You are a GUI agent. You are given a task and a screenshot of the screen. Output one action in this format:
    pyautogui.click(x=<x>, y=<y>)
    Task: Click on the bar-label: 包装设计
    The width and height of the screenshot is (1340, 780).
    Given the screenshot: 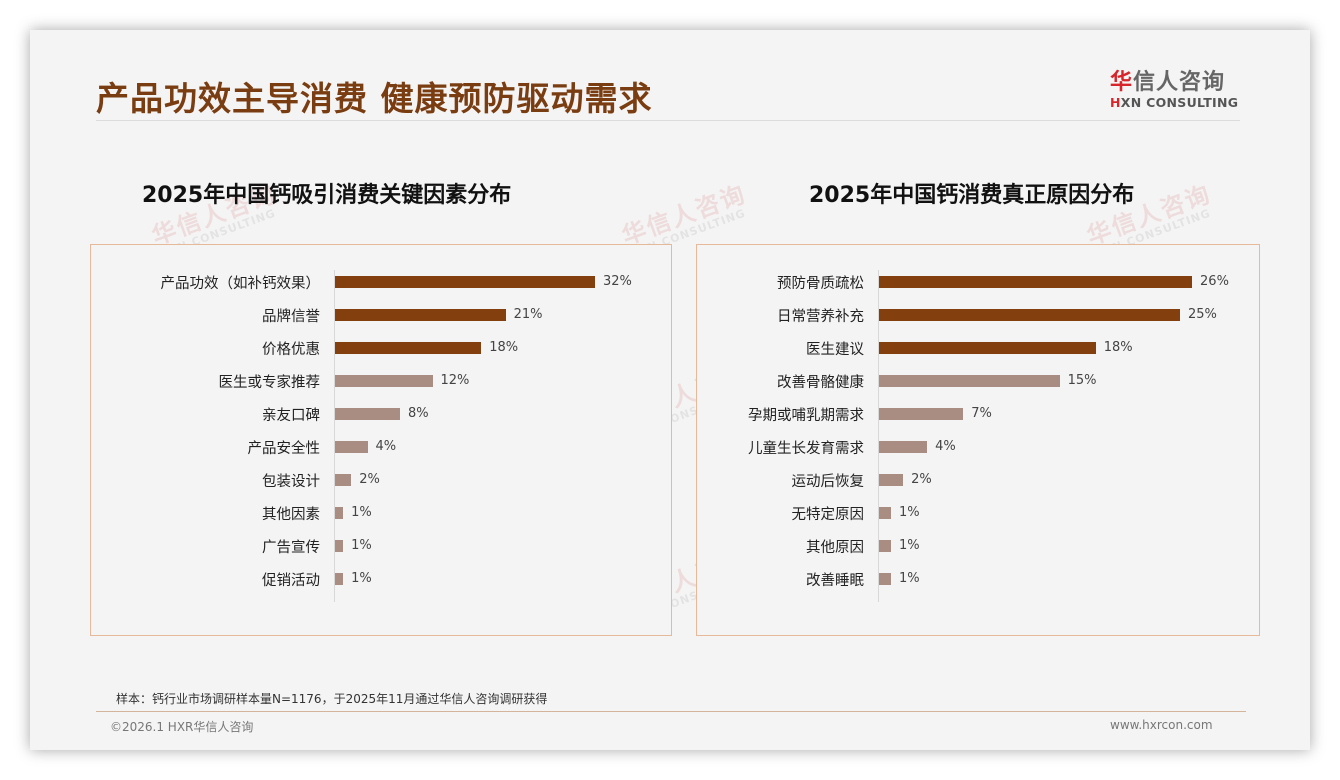 What is the action you would take?
    pyautogui.click(x=291, y=482)
    